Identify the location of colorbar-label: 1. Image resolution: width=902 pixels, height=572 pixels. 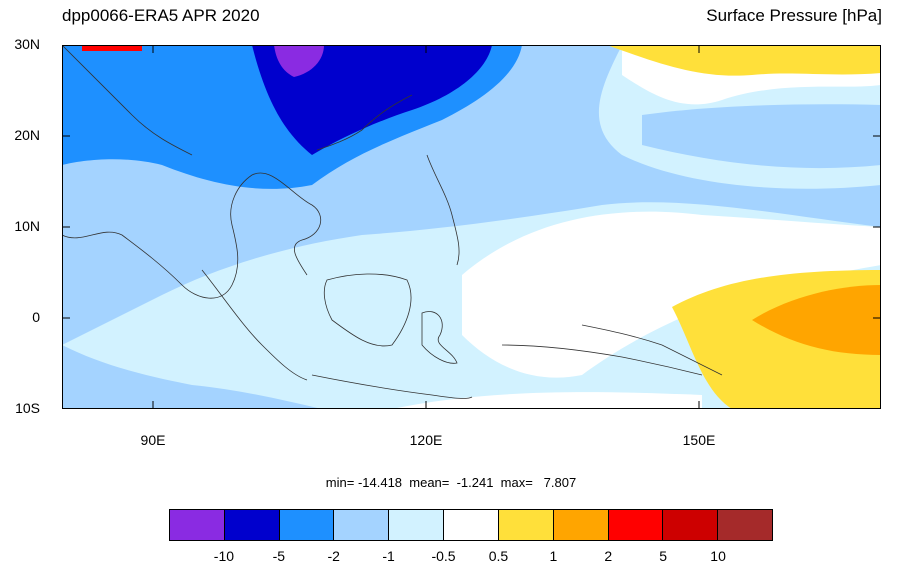
(553, 556).